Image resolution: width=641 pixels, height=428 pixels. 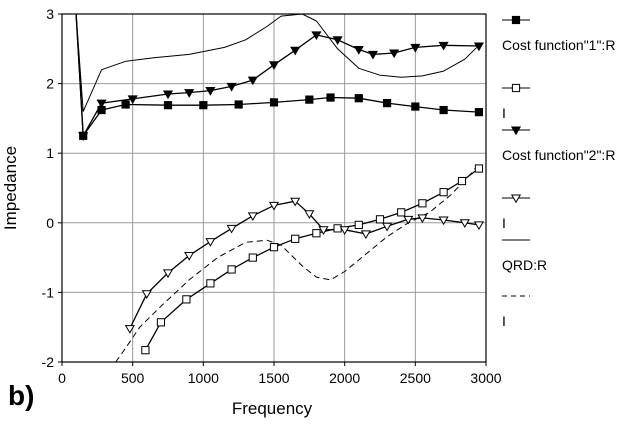 What do you see at coordinates (133, 378) in the screenshot?
I see `x-tick-label: 500` at bounding box center [133, 378].